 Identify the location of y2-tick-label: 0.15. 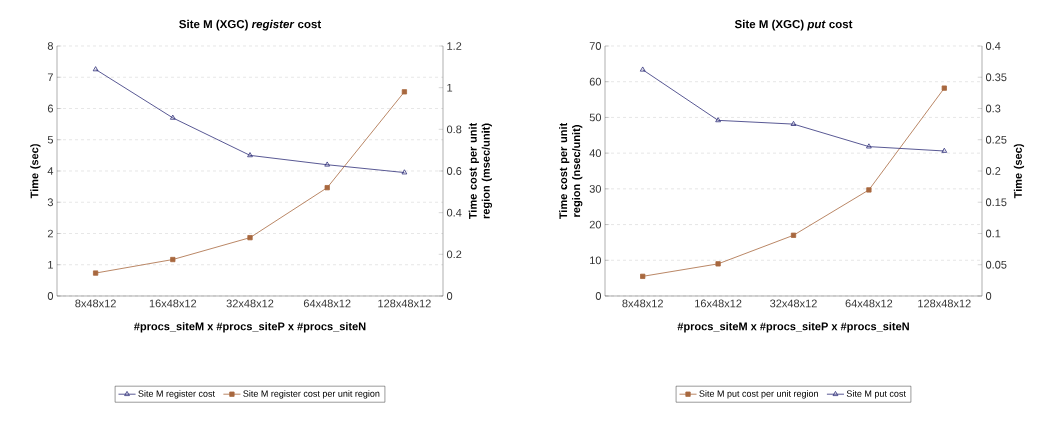
(996, 202).